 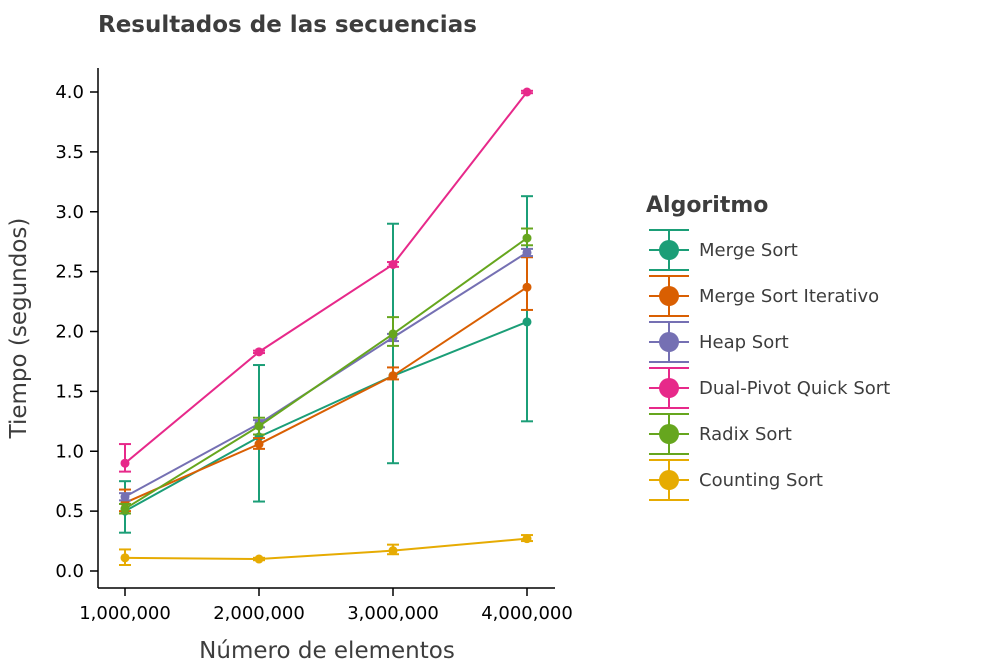 I want to click on legend-label: Heap Sort, so click(x=744, y=342).